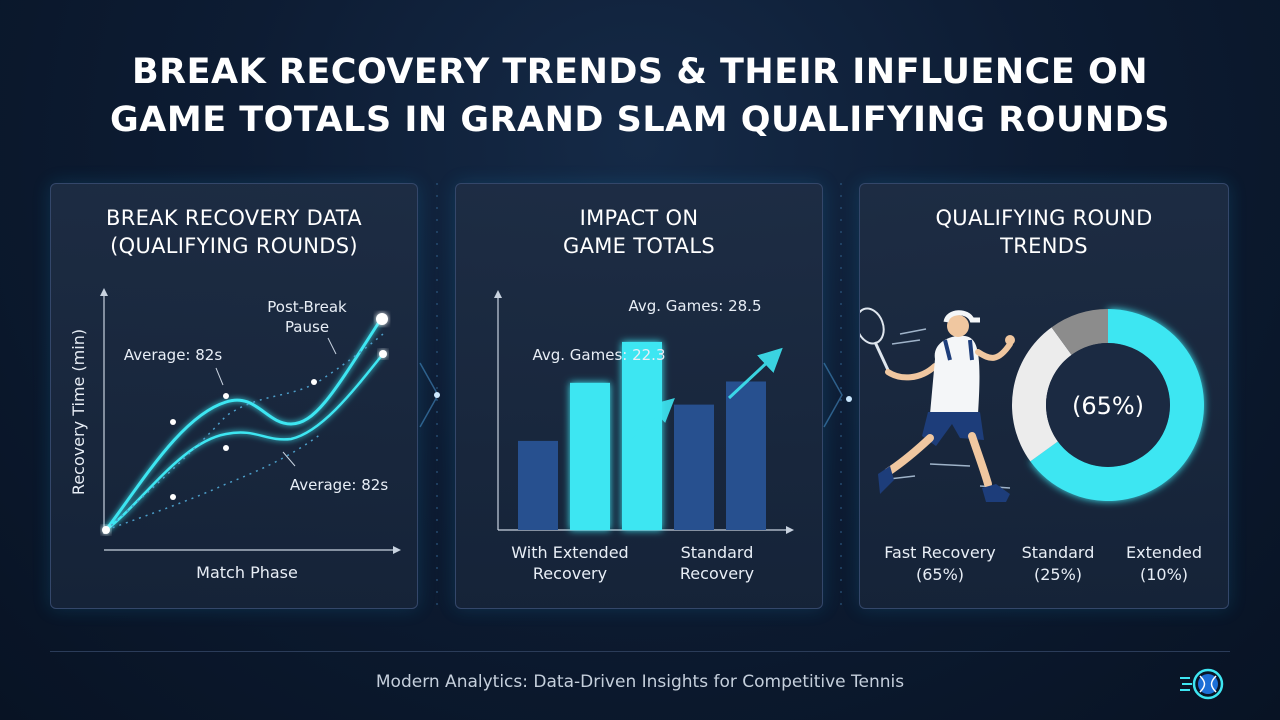 This screenshot has height=720, width=1280. I want to click on annotation-post-break: Post-Break, so click(307, 307).